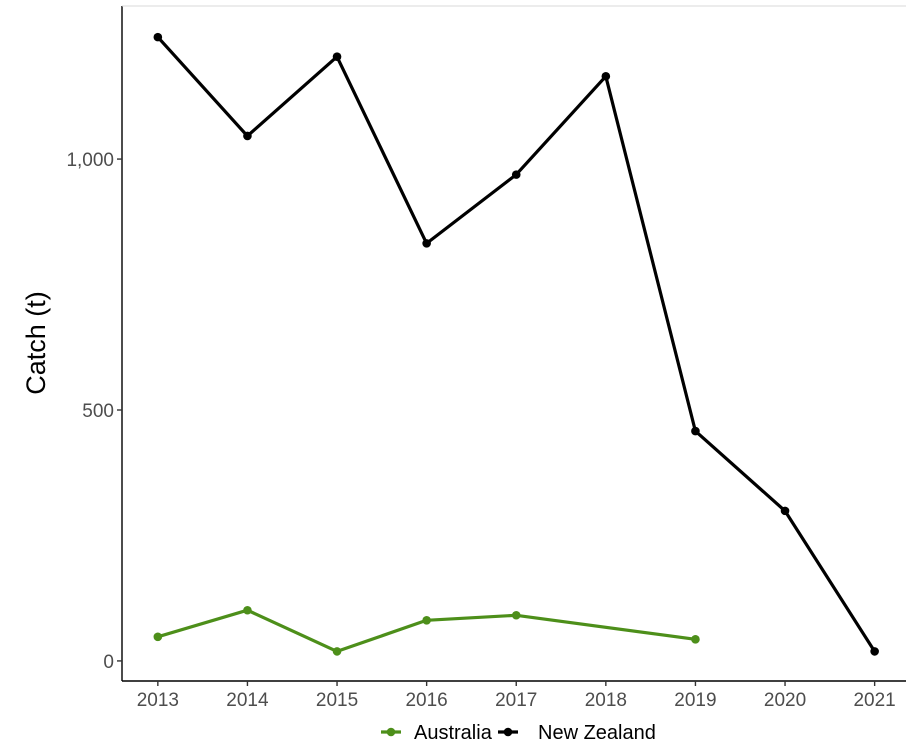 The image size is (906, 749). I want to click on x-tick-label: 2013, so click(158, 700).